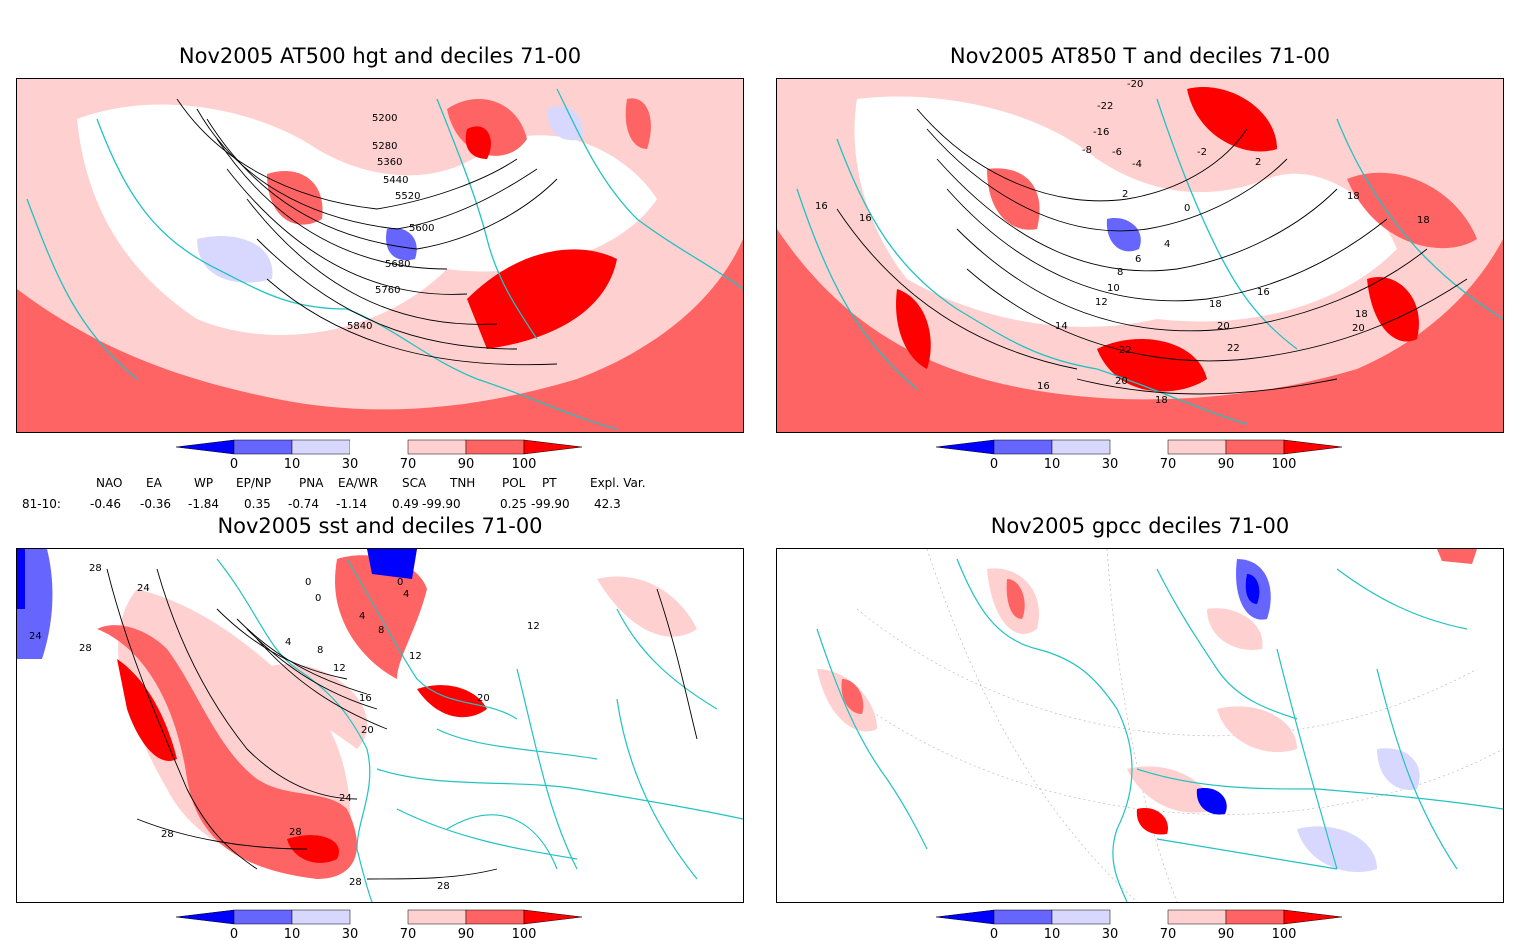  Describe the element at coordinates (618, 483) in the screenshot. I see `index-header: Expl. Var.` at that location.